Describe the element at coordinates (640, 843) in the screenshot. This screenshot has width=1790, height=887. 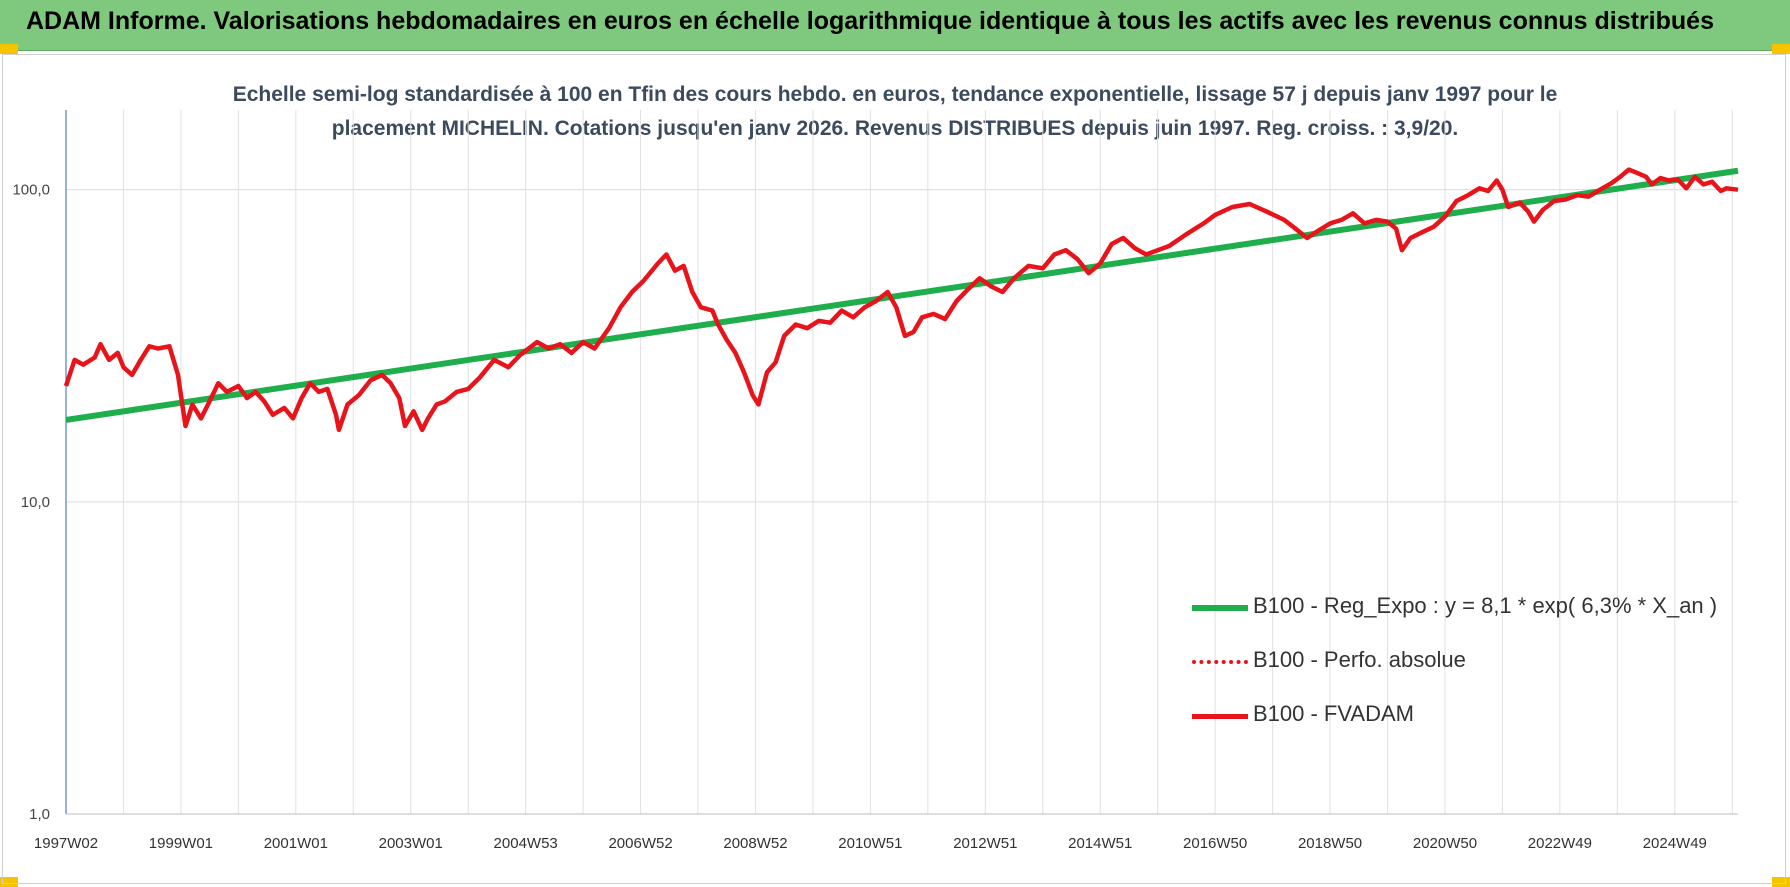
I see `x-tick-label-5: 2006W52` at that location.